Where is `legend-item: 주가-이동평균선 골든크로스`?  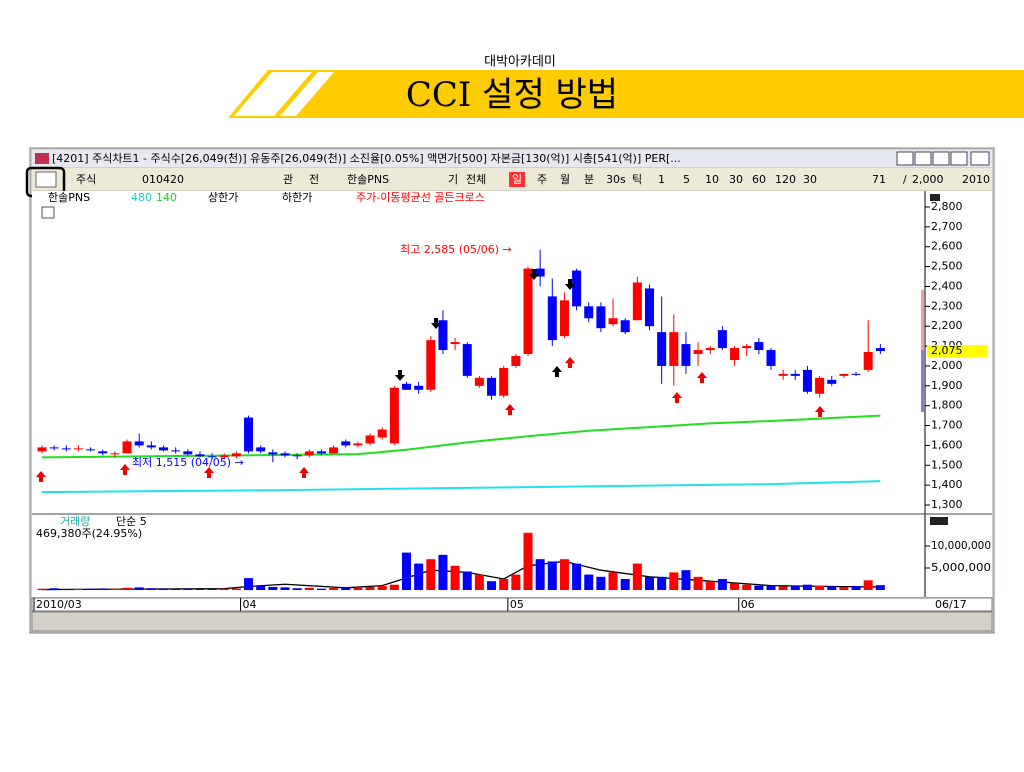
legend-item: 주가-이동평균선 골든크로스 is located at coordinates (420, 197).